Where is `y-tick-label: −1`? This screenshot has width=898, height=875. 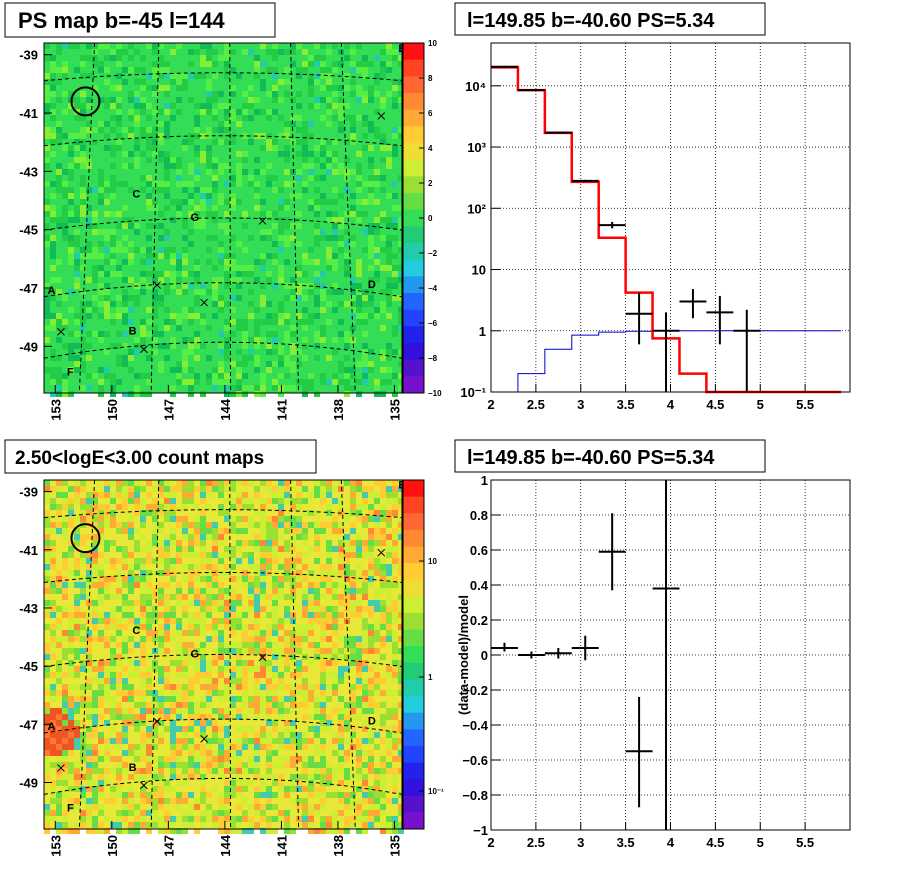 y-tick-label: −1 is located at coordinates (480, 830).